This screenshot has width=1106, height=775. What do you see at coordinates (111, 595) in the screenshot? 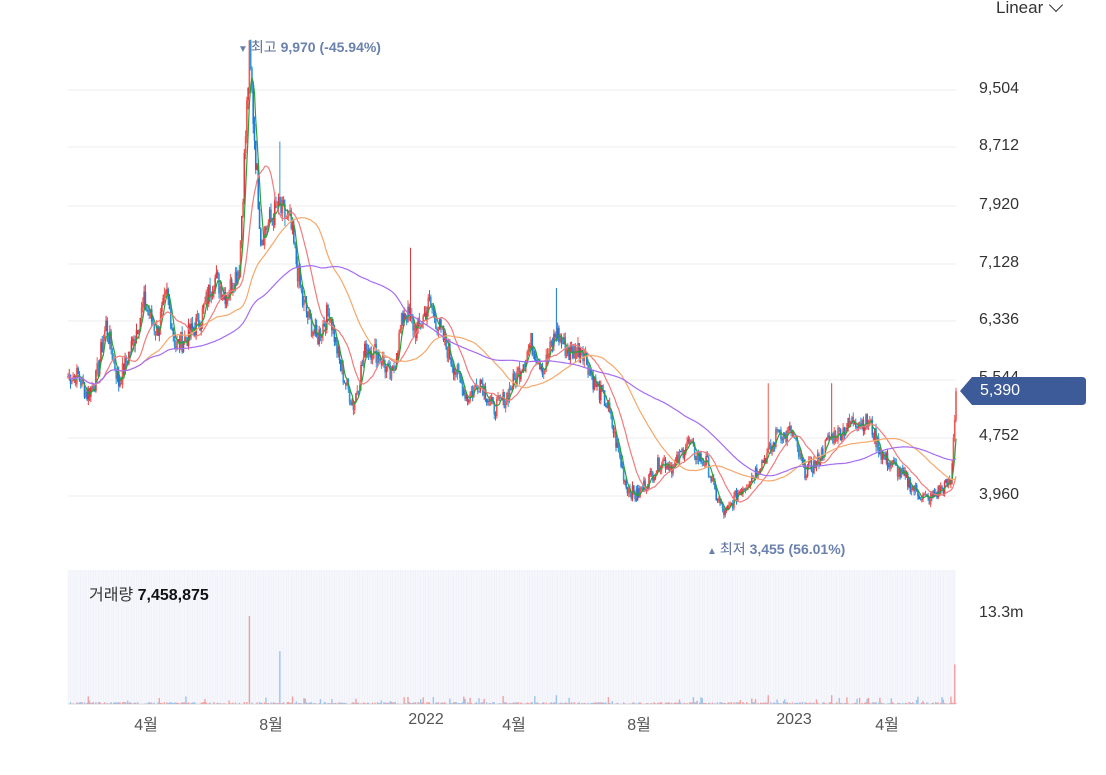
I see `volume-title: 거래량` at bounding box center [111, 595].